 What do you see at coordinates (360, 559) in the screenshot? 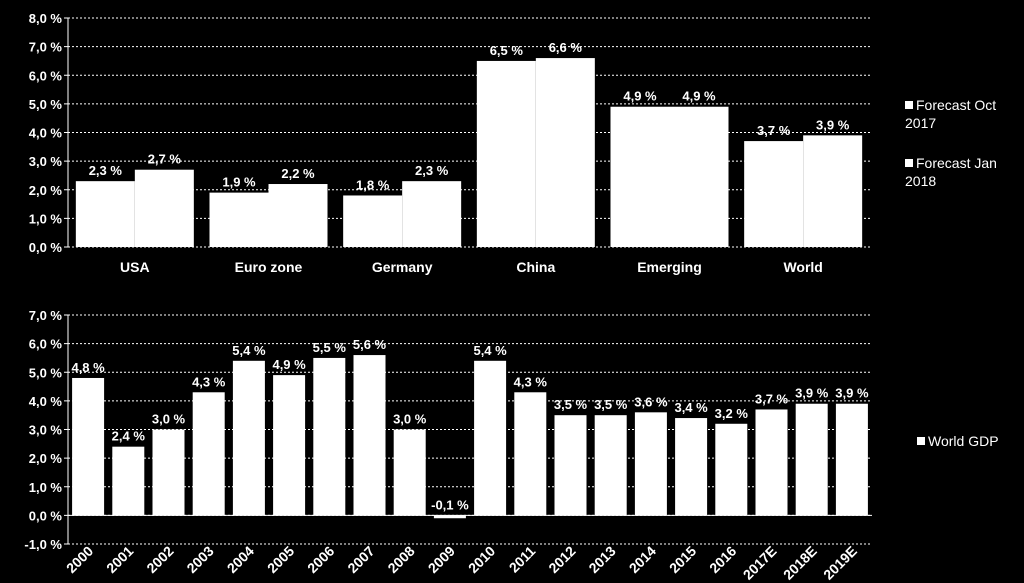
I see `x-category-label: 2007` at bounding box center [360, 559].